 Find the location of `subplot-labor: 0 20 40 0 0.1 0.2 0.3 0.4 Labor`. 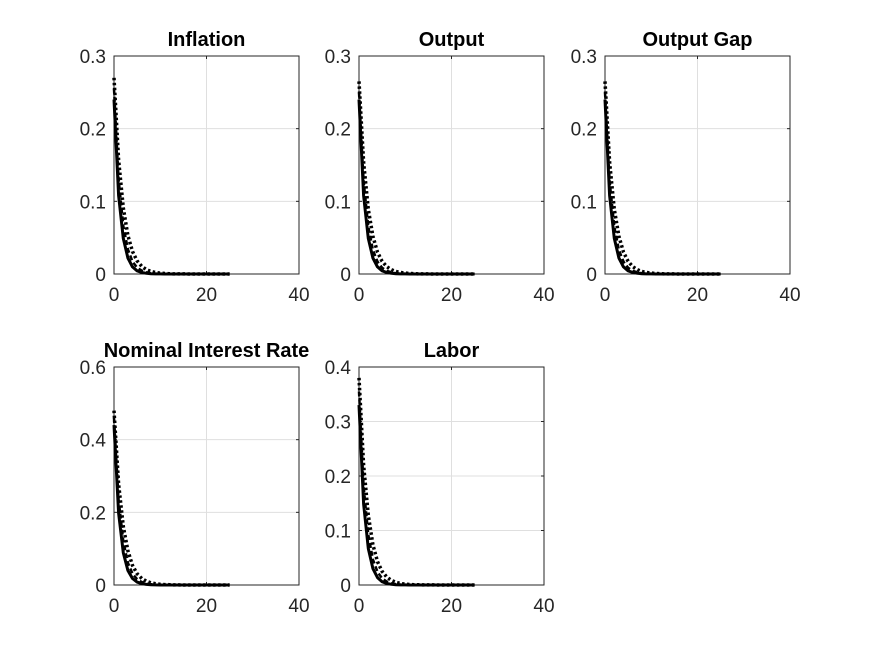

subplot-labor: 0 20 40 0 0.1 0.2 0.3 0.4 Labor is located at coordinates (440, 478).